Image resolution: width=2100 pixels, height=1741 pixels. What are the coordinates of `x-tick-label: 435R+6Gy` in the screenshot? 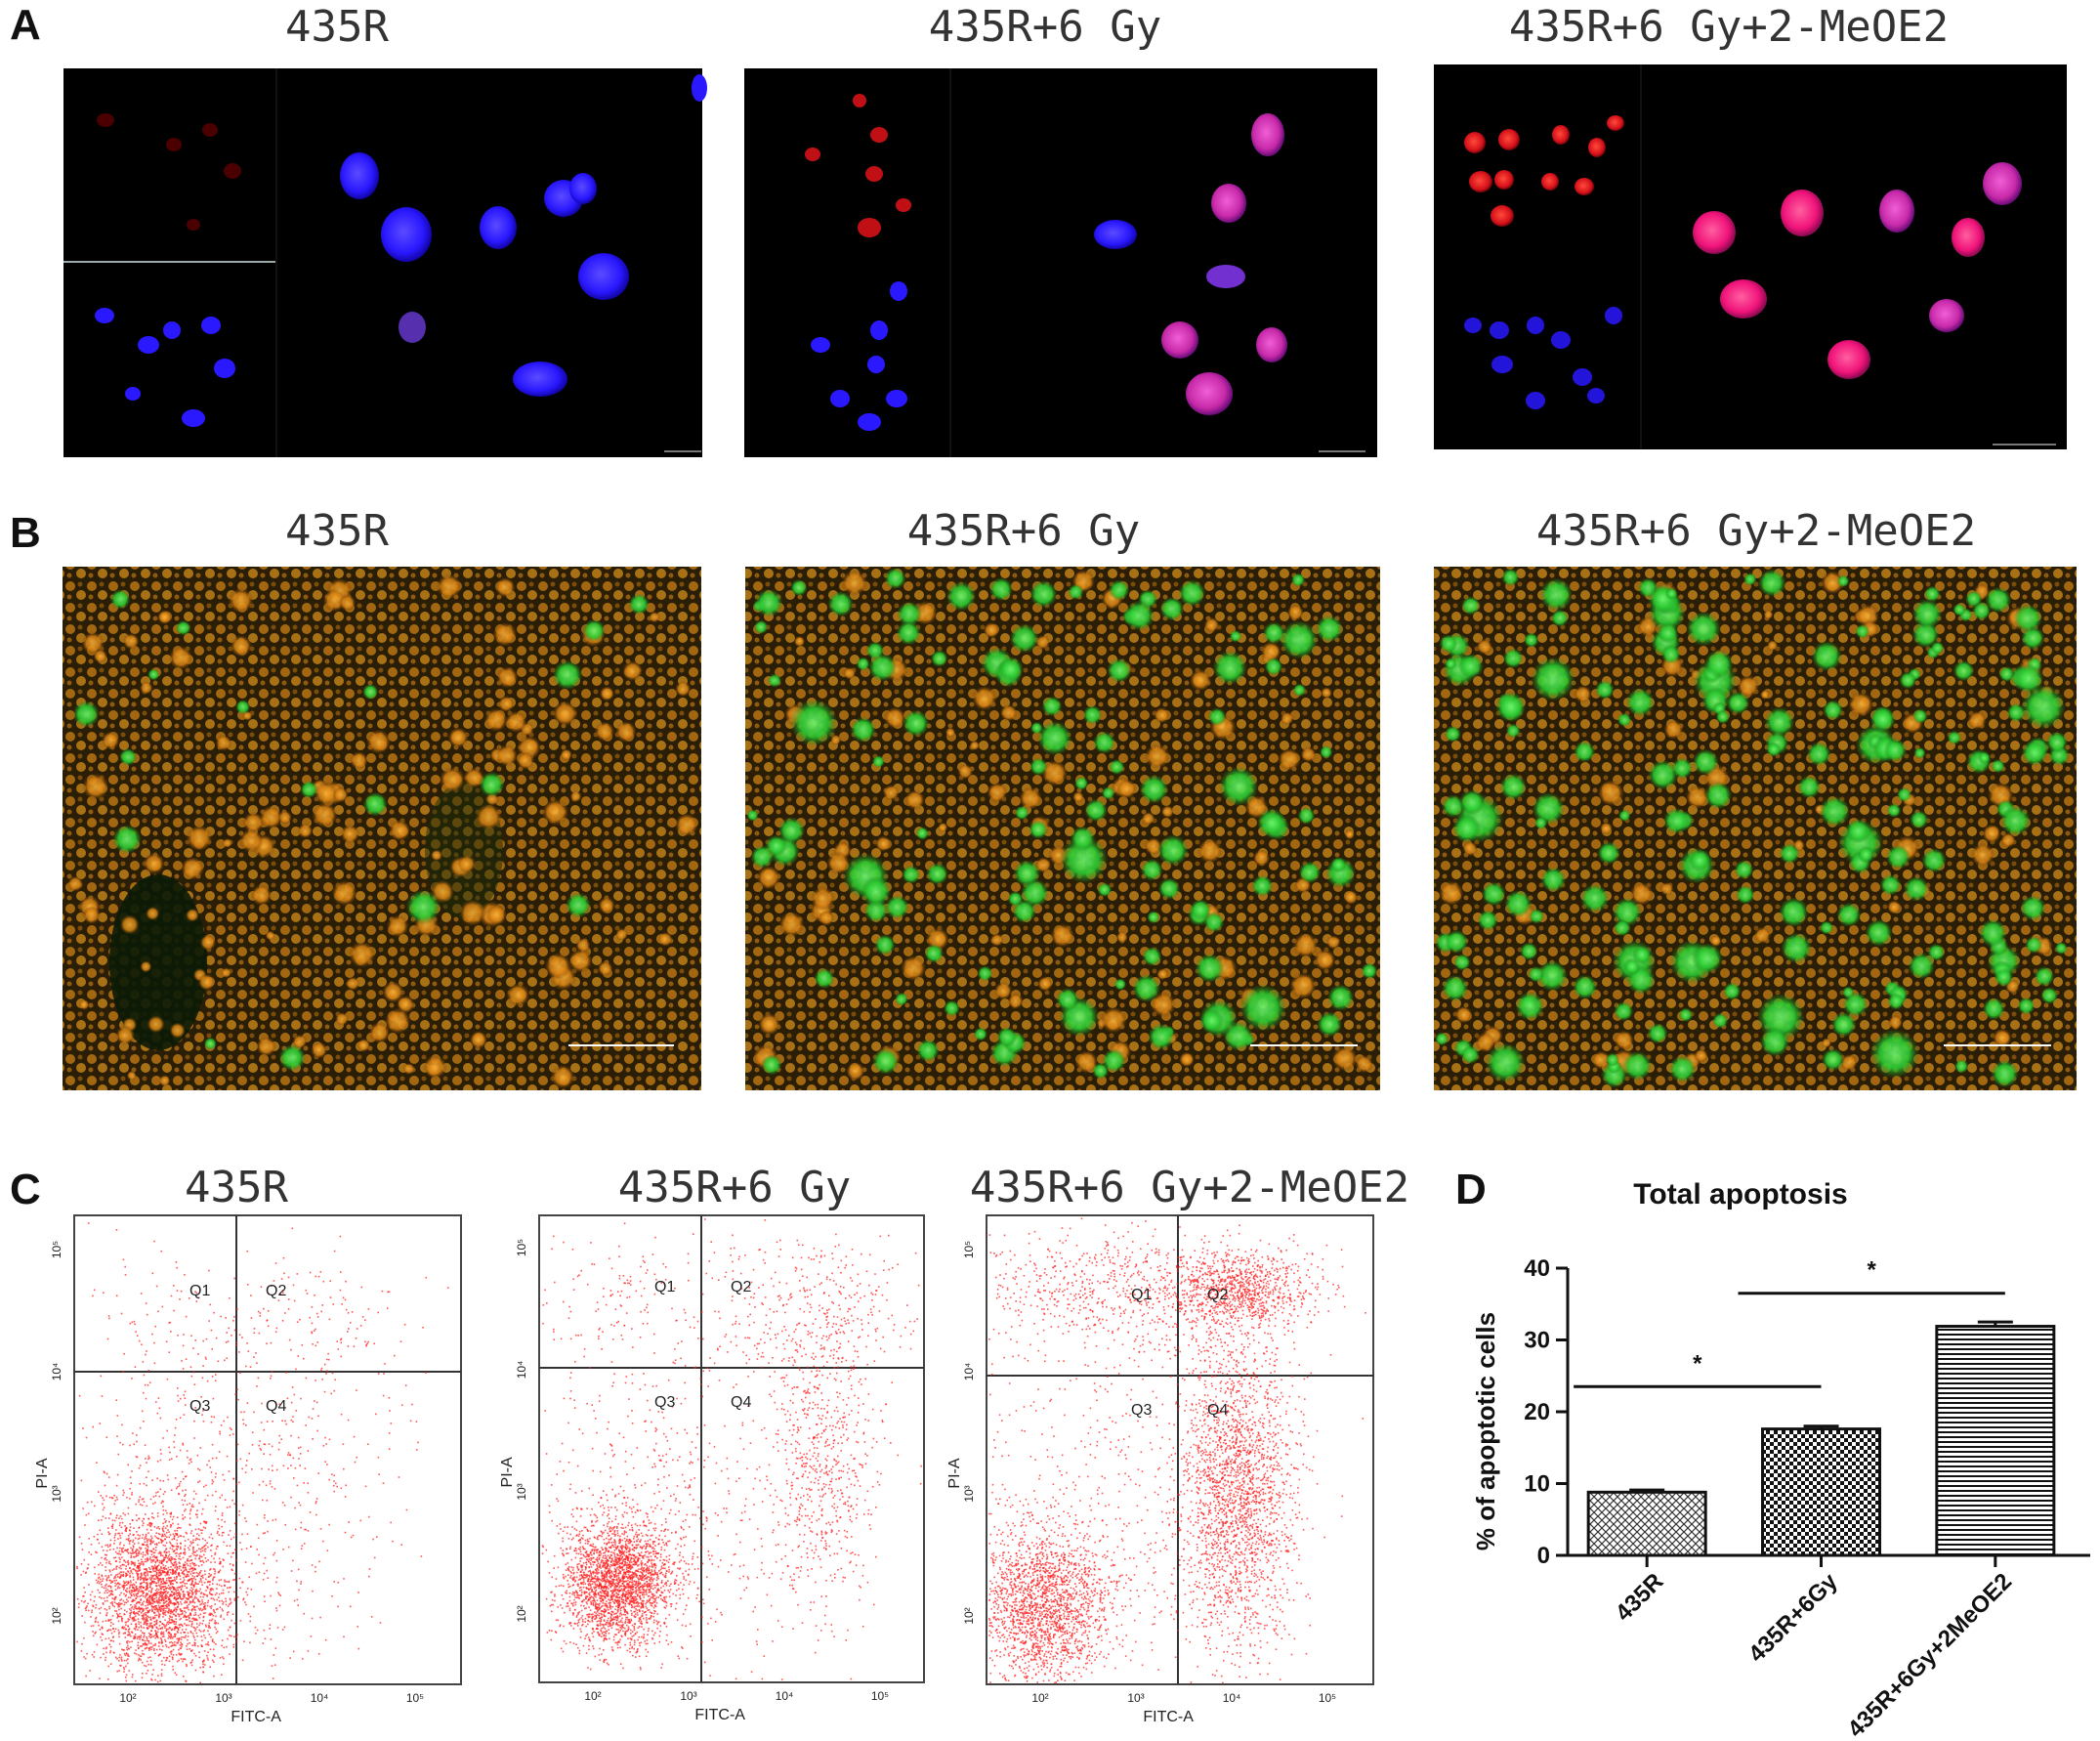 It's located at (1793, 1618).